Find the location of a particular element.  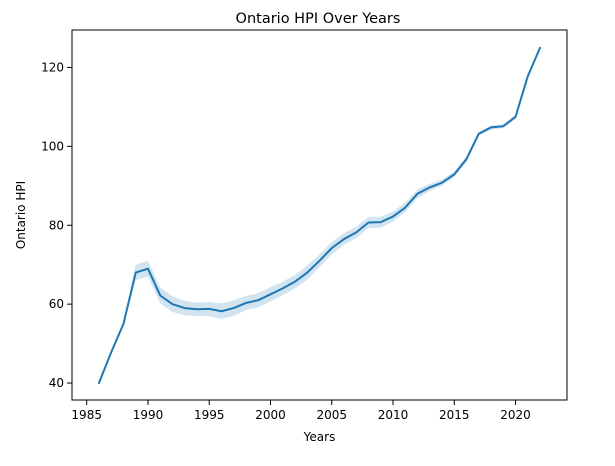

x-axis-label: Years is located at coordinates (319, 437).